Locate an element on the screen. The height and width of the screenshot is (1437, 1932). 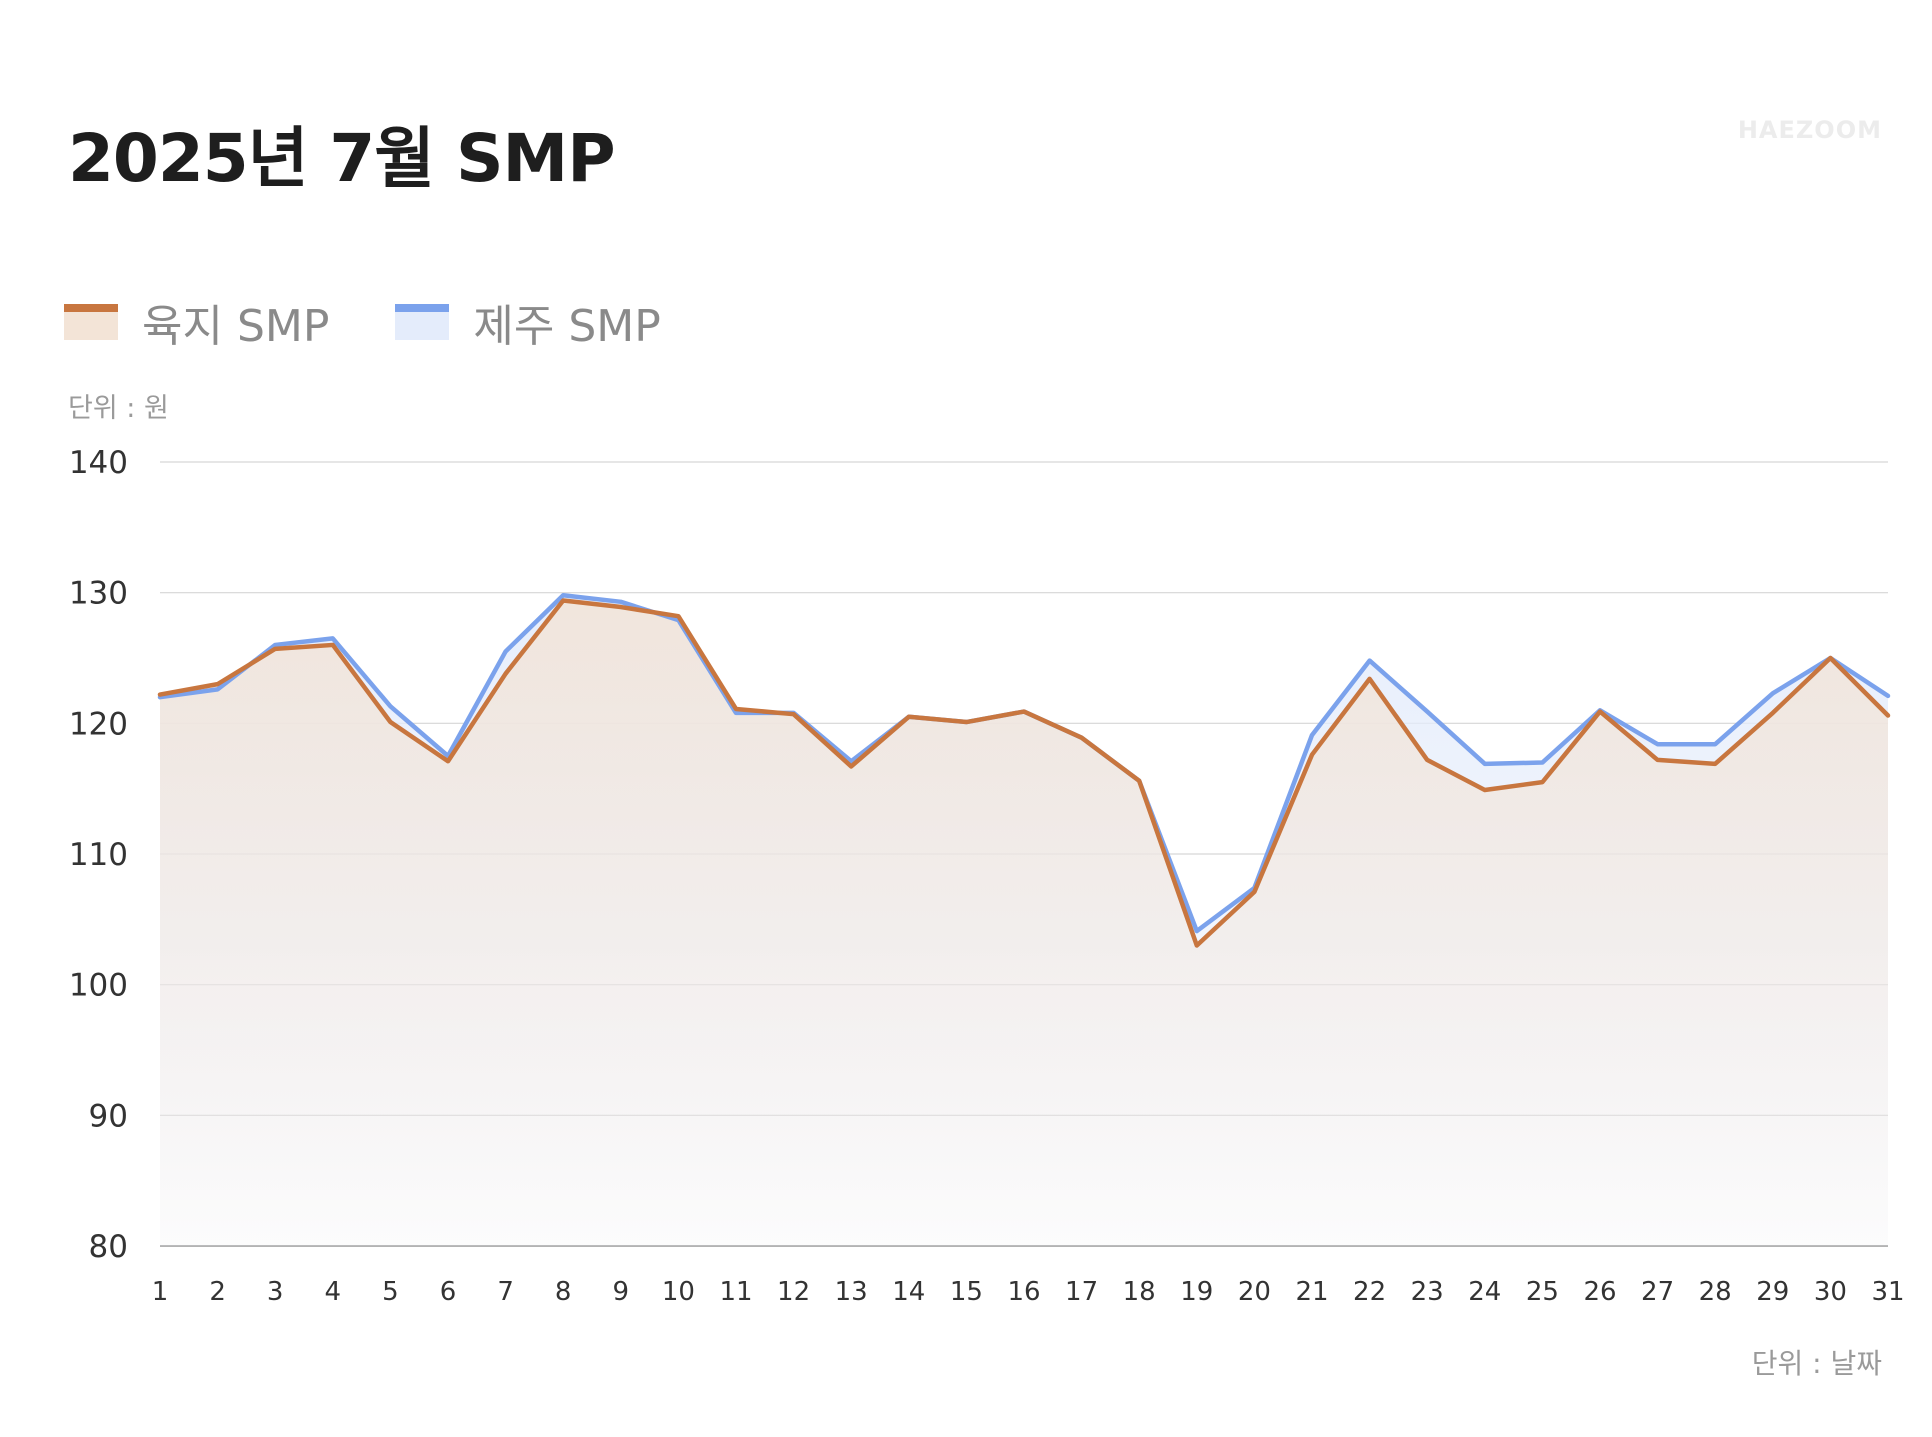
x-tick-label: 24 is located at coordinates (1484, 1292).